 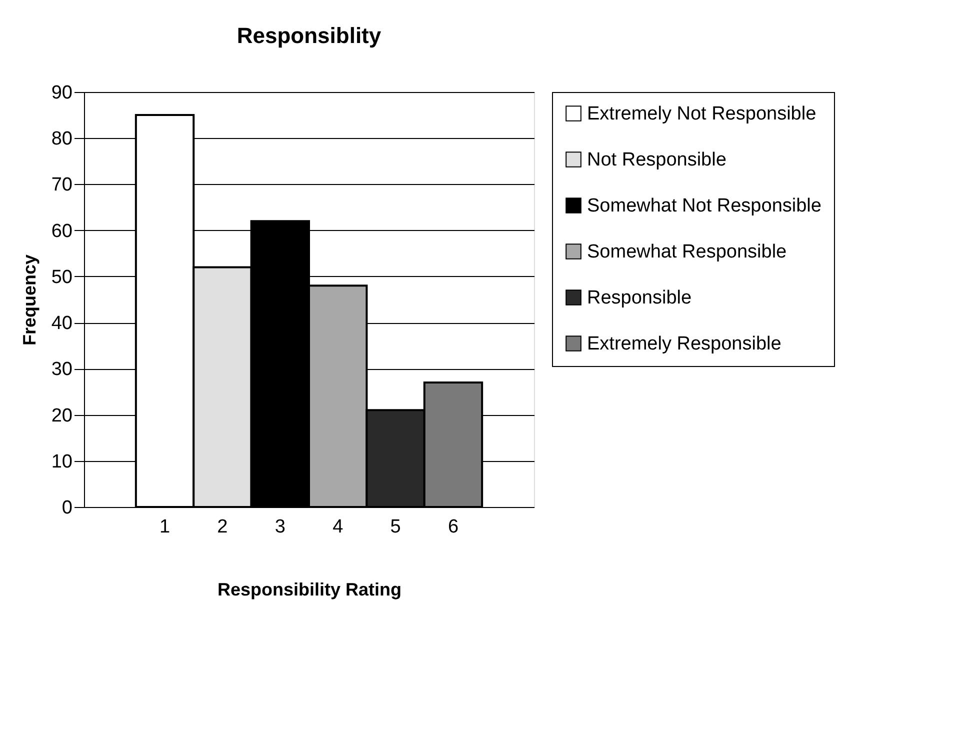 What do you see at coordinates (704, 206) in the screenshot?
I see `legend-label: Somewhat Not Responsible` at bounding box center [704, 206].